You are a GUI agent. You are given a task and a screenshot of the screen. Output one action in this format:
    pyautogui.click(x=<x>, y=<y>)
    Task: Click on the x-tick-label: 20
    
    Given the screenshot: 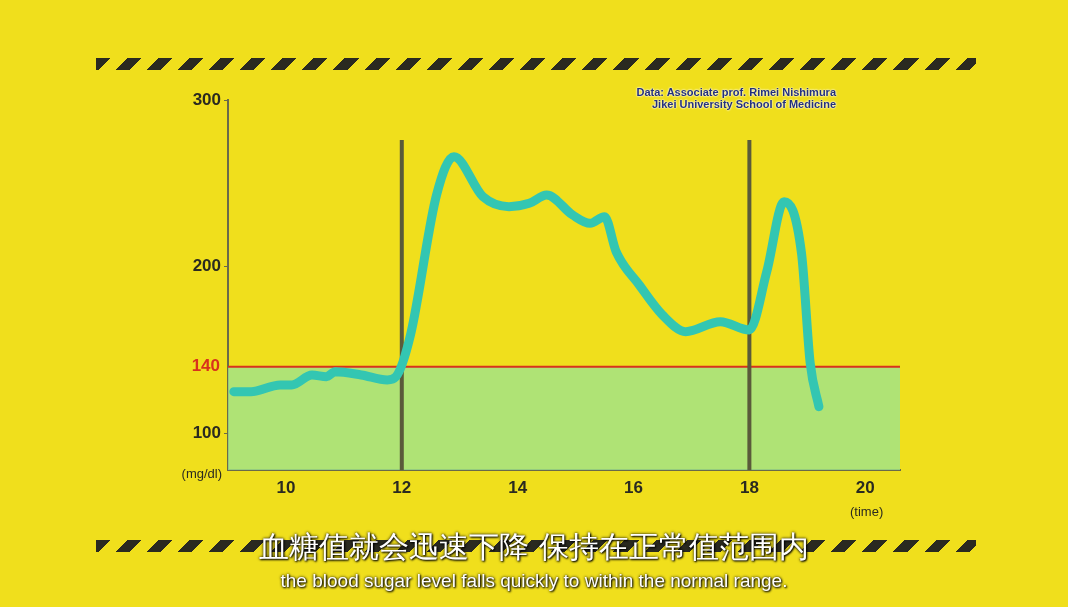 What is the action you would take?
    pyautogui.click(x=865, y=487)
    